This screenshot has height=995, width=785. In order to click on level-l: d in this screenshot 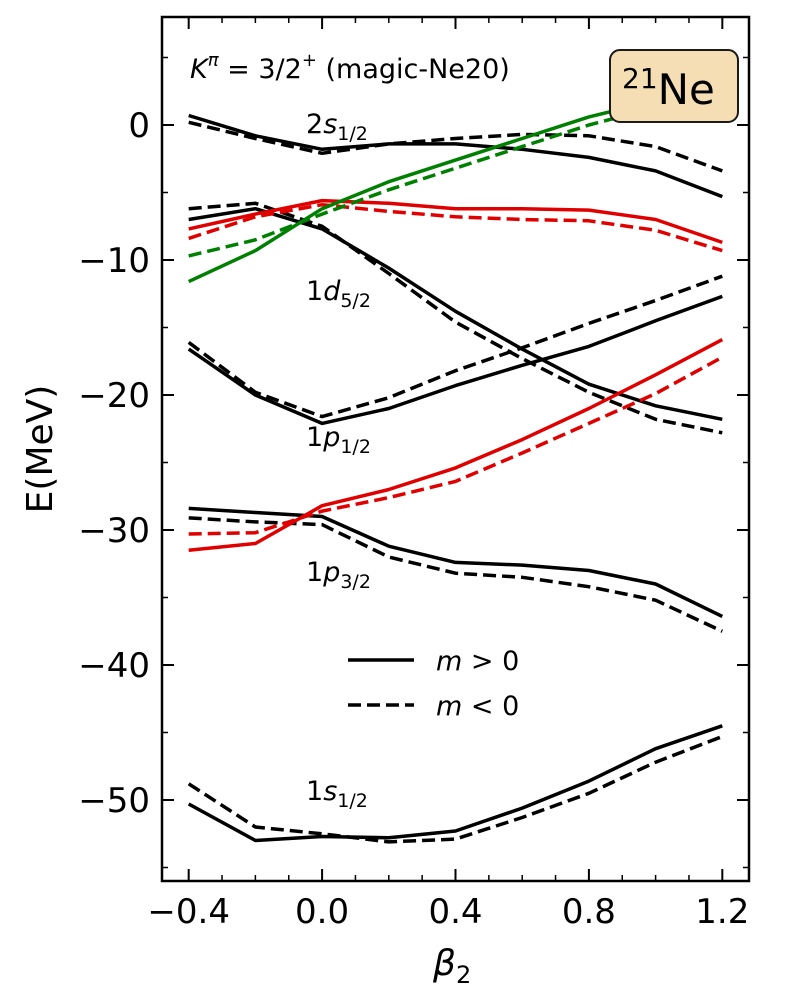, I will do `click(332, 291)`.